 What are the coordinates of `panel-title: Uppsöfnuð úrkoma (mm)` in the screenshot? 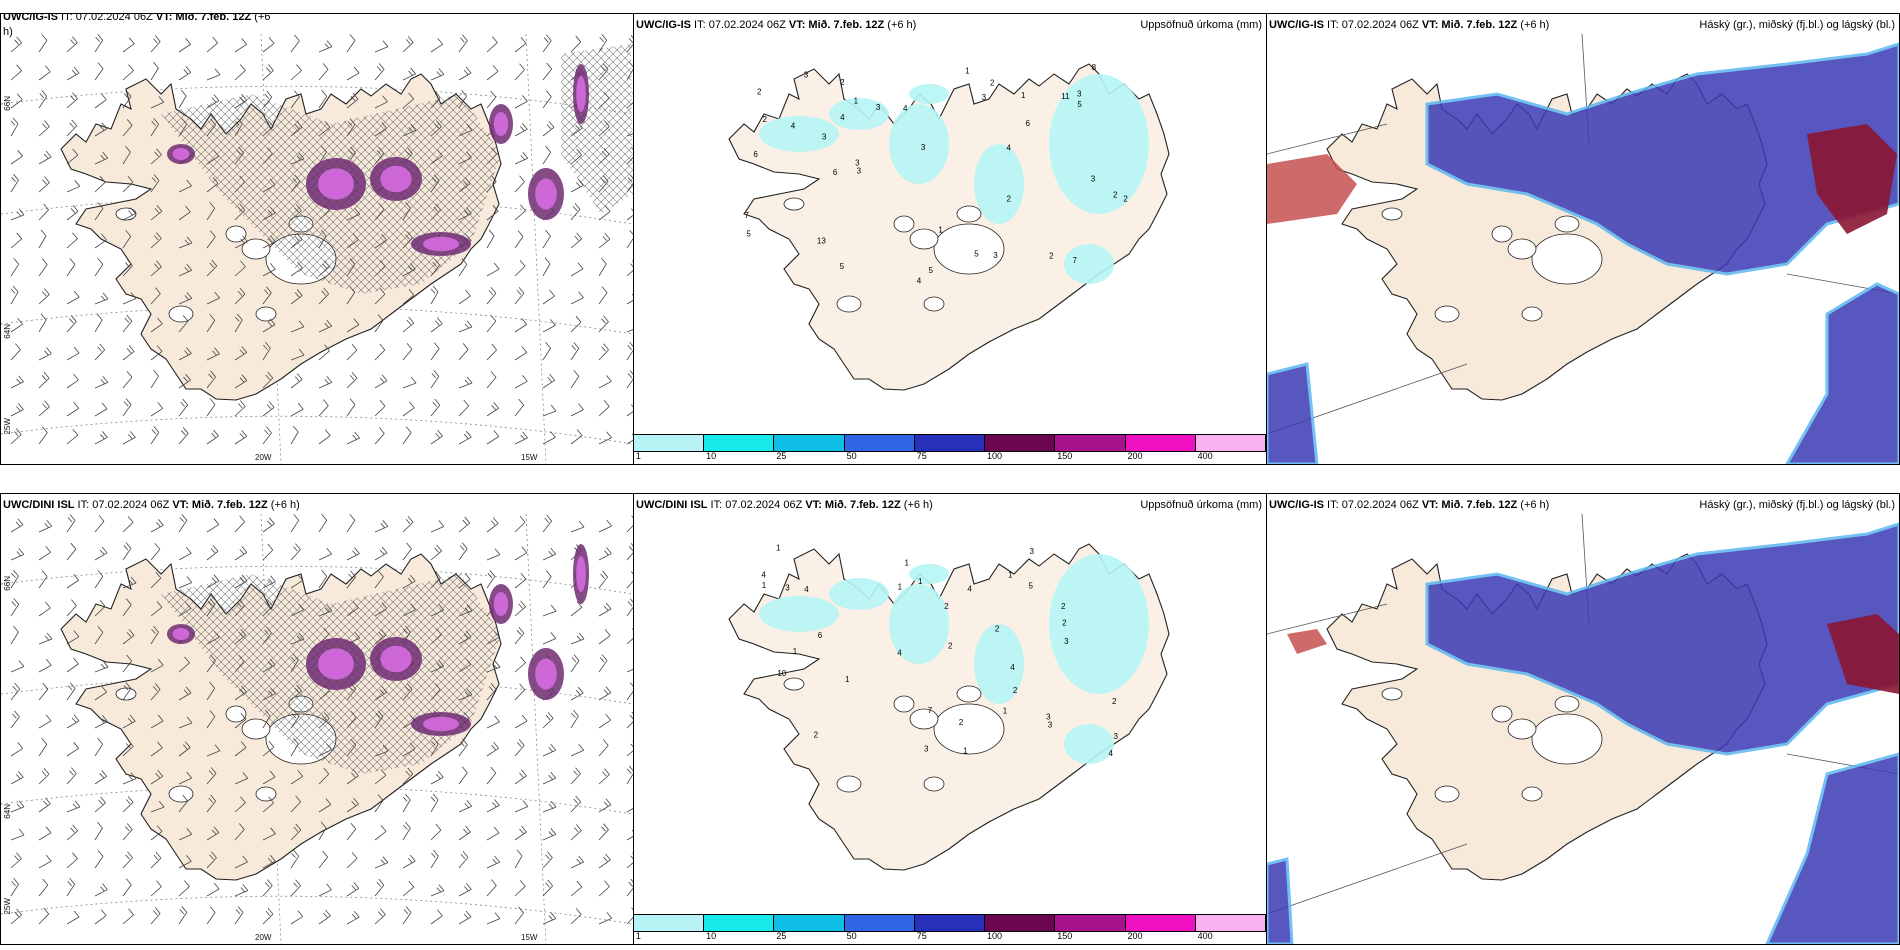 It's located at (1201, 25).